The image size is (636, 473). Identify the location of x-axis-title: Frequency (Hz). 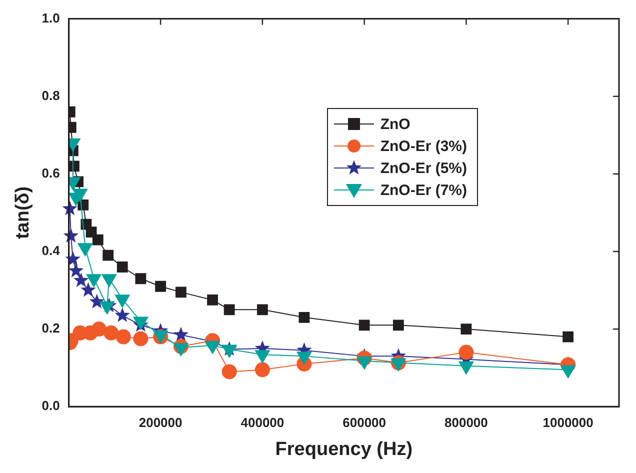
(344, 449).